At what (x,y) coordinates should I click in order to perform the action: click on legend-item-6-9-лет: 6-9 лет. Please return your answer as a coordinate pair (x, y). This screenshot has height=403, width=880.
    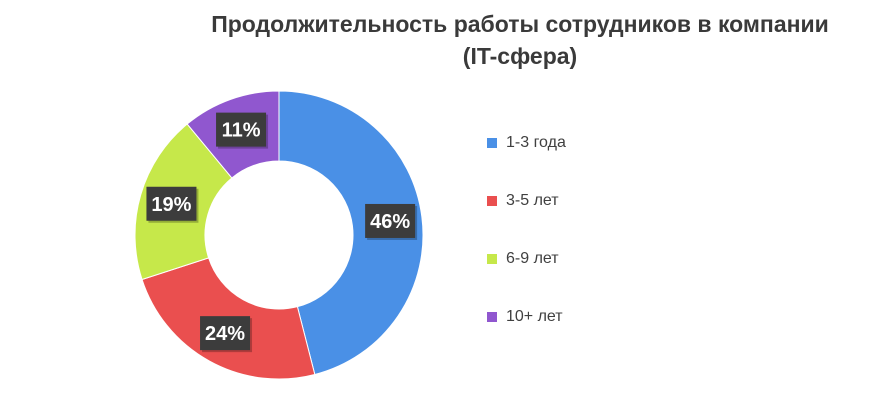
    Looking at the image, I should click on (526, 259).